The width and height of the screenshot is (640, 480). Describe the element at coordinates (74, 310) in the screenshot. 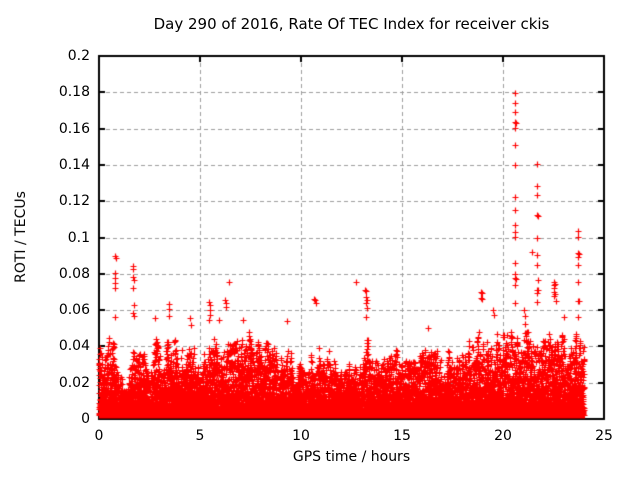

I see `y-tick-label: 0.06` at that location.